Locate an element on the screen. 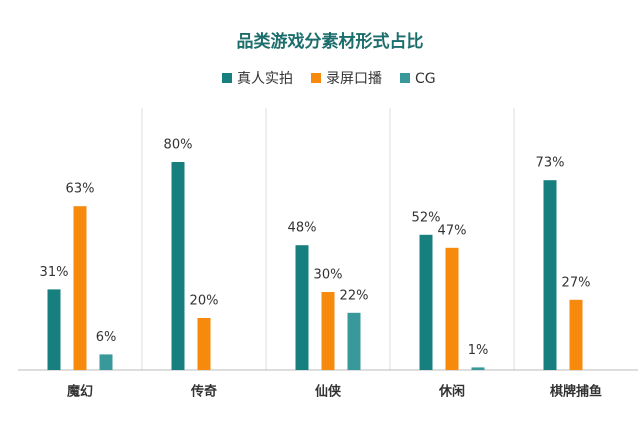  legend-label: 录屏口播 is located at coordinates (354, 79).